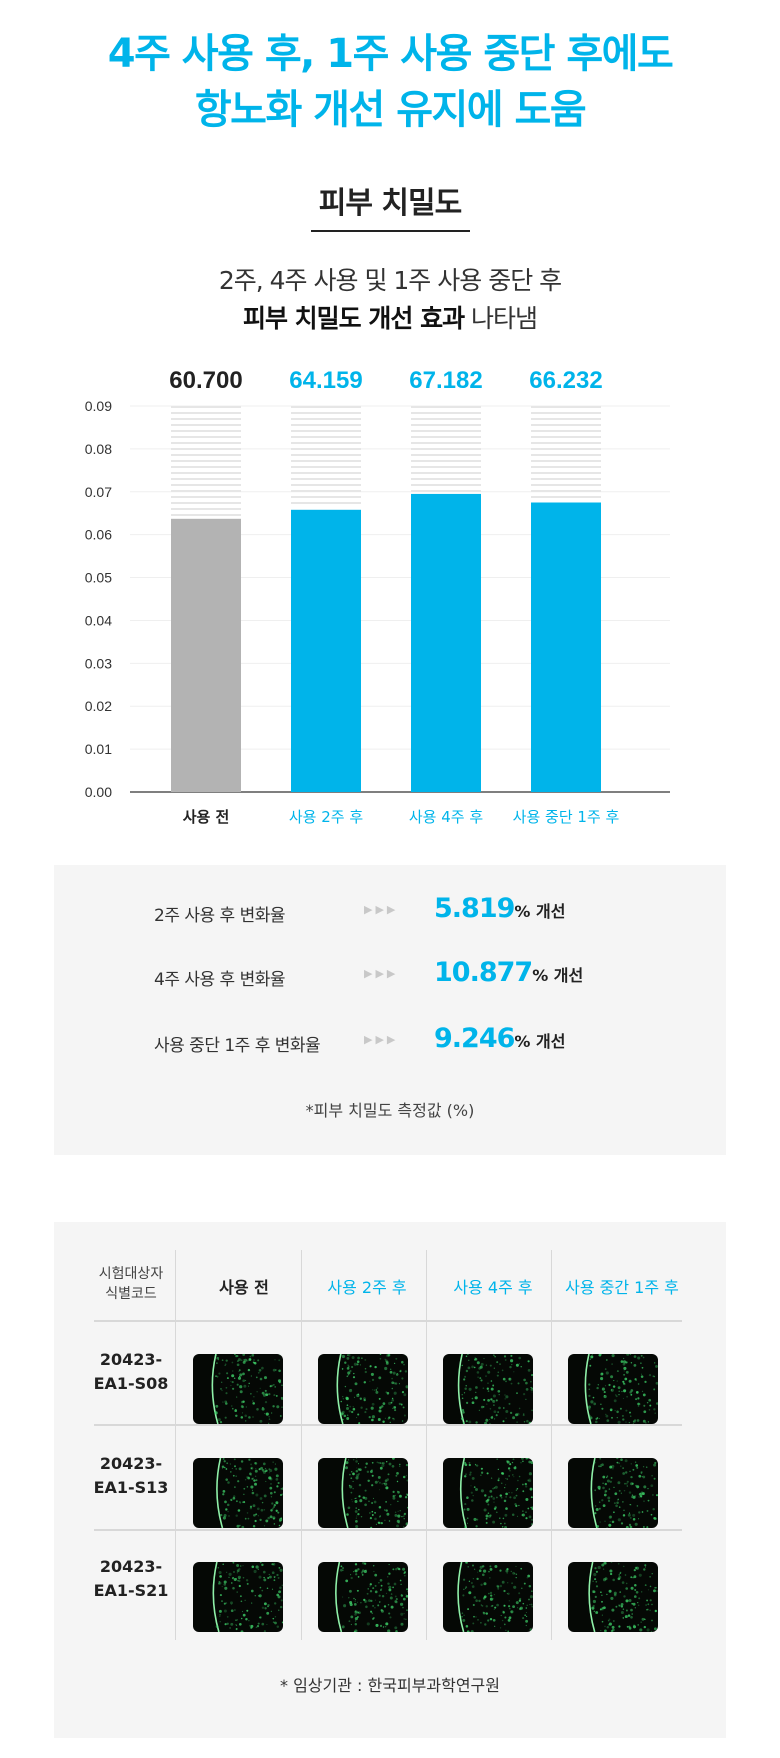  I want to click on clinical-institution-note: * 임상기관 : 한국피부과학연구원, so click(389, 1685).